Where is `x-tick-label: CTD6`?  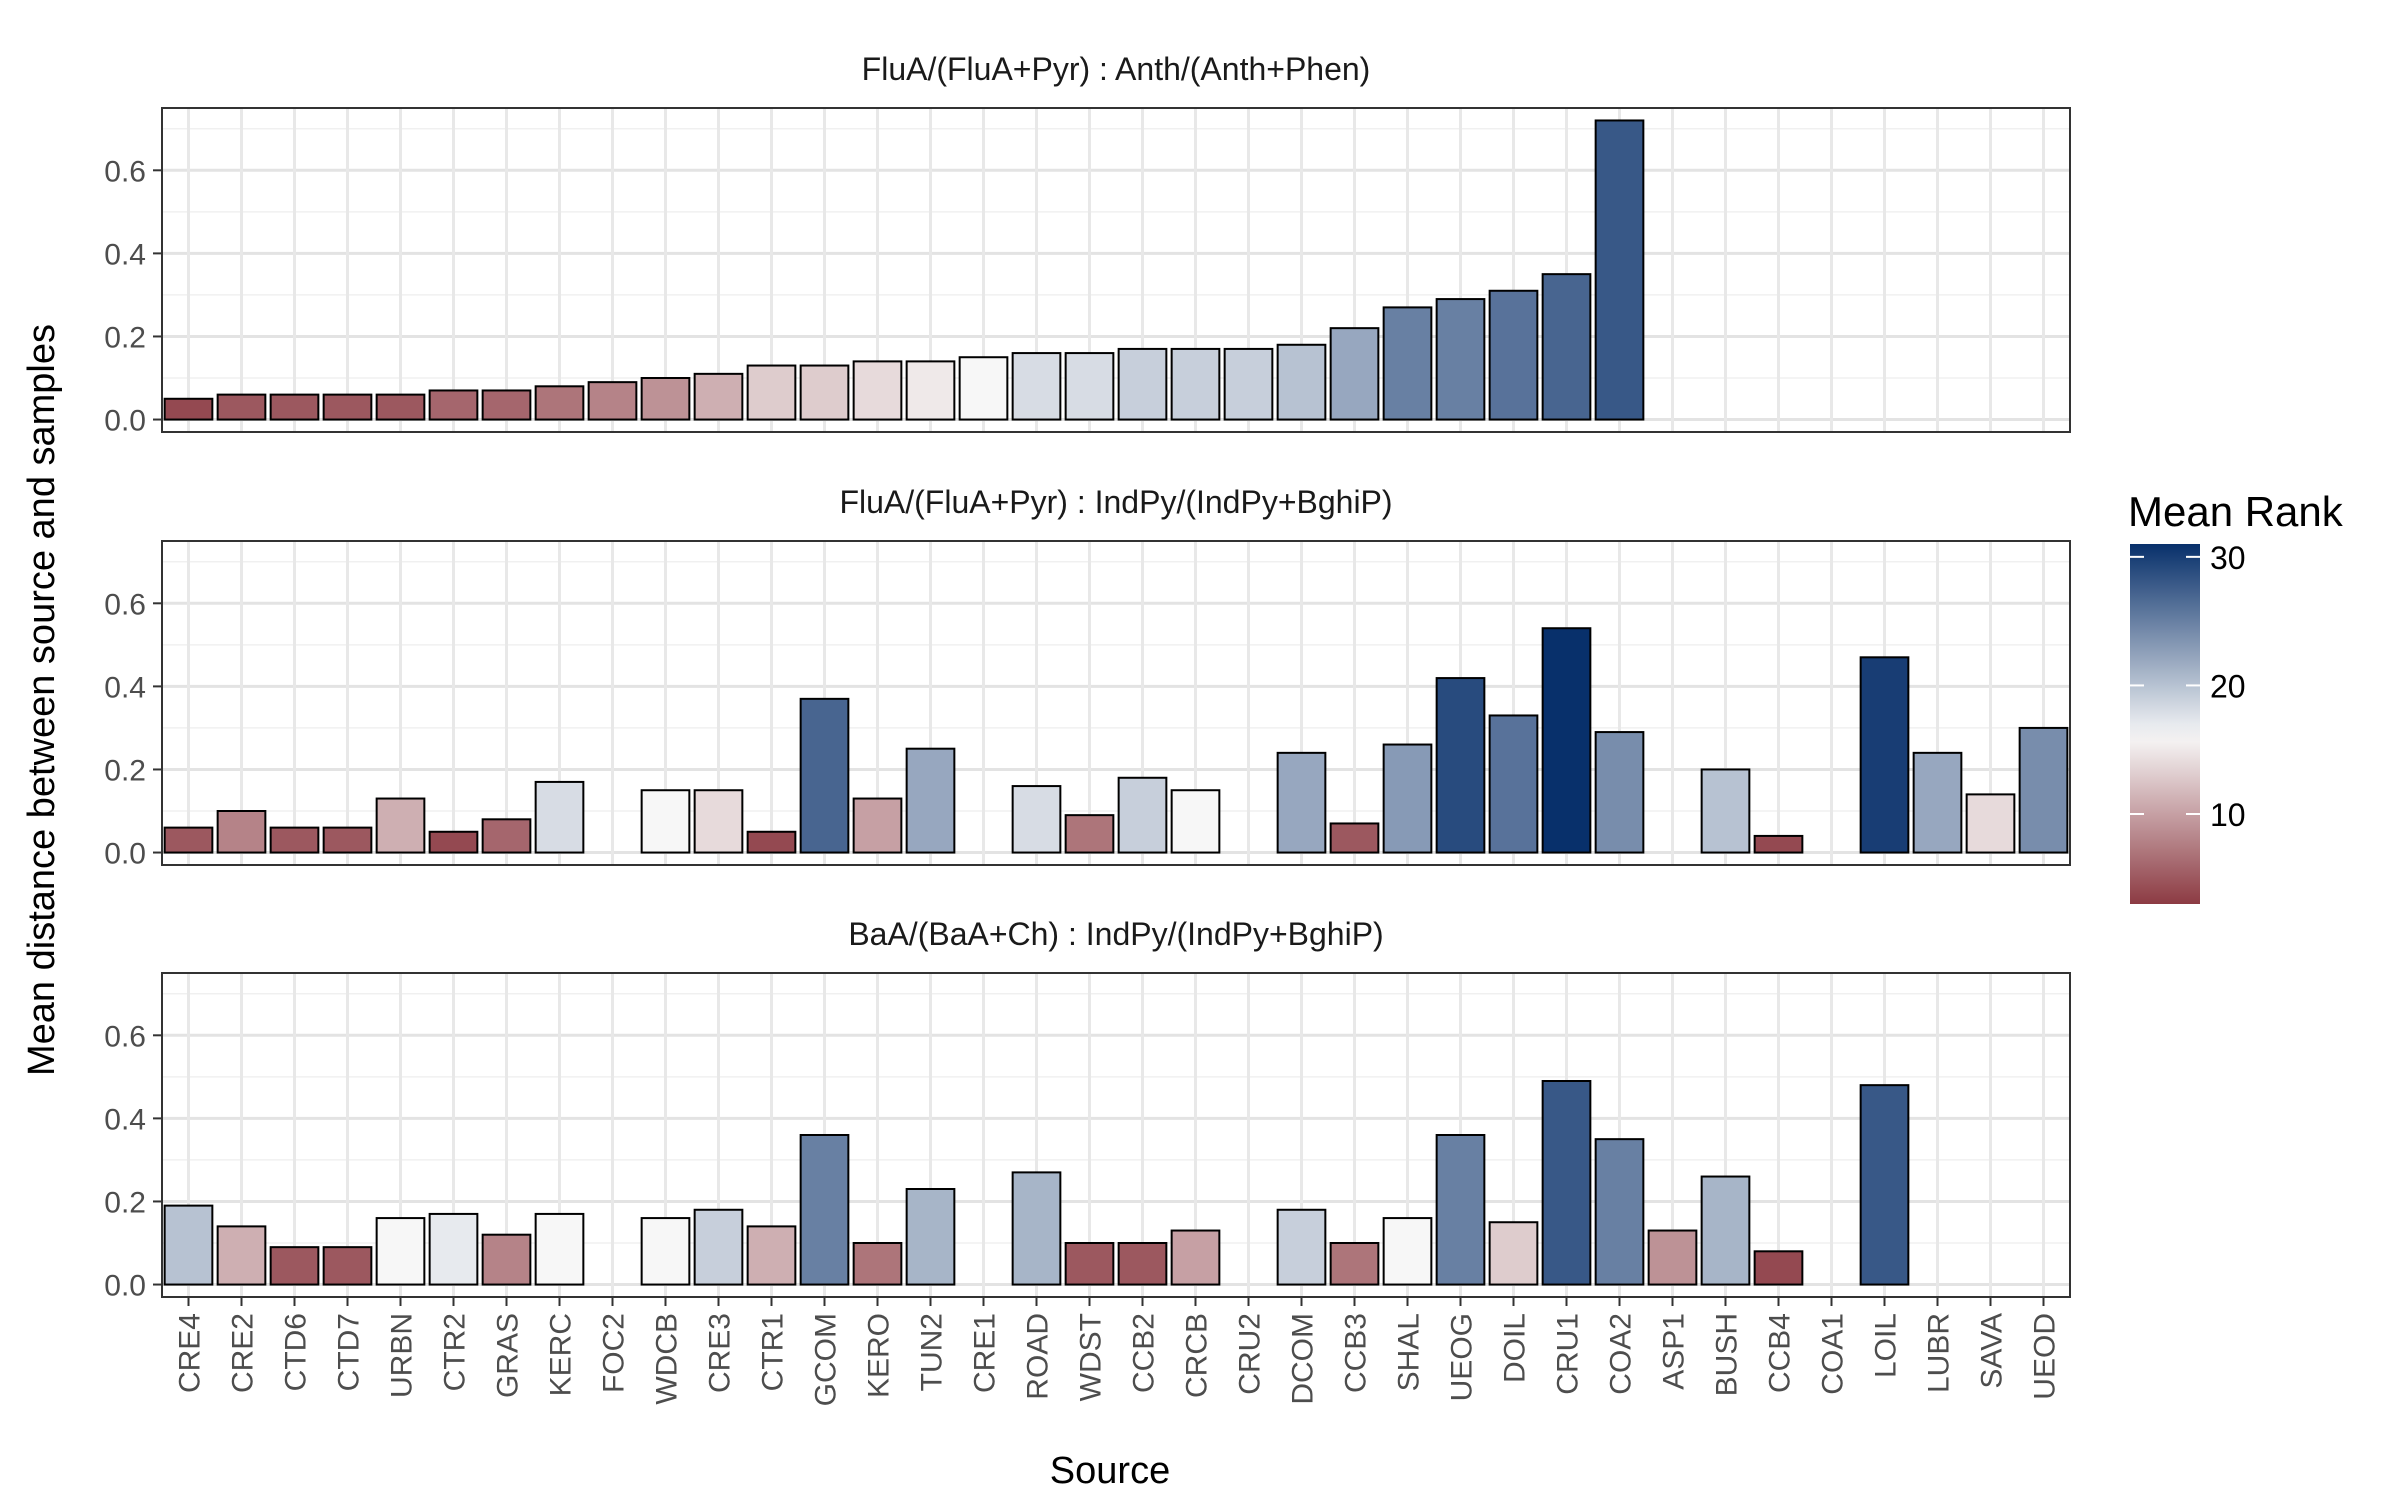 x-tick-label: CTD6 is located at coordinates (296, 1352).